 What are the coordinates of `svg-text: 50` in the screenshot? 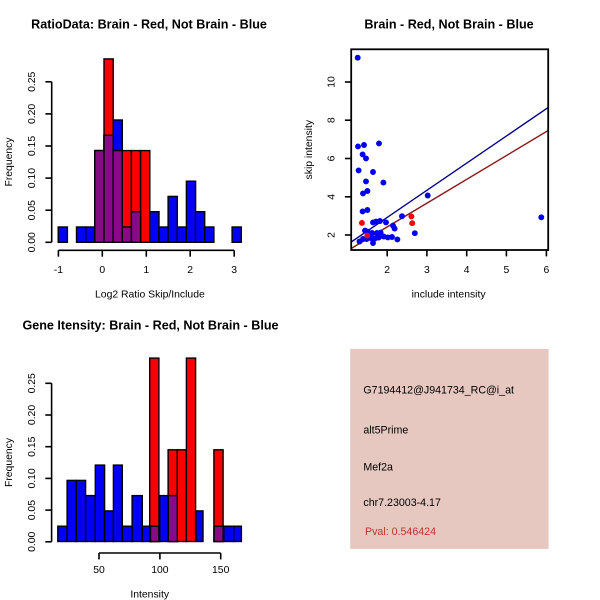 It's located at (99, 570).